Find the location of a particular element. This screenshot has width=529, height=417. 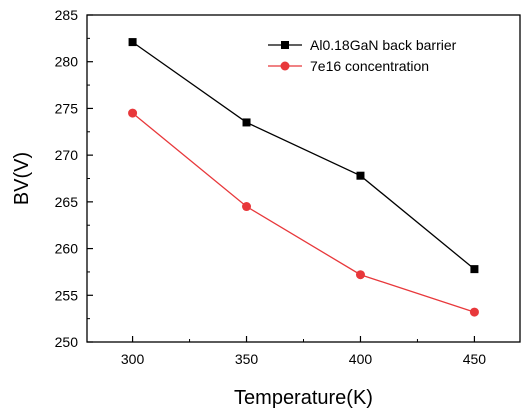

x-tick-label: 300 is located at coordinates (133, 359).